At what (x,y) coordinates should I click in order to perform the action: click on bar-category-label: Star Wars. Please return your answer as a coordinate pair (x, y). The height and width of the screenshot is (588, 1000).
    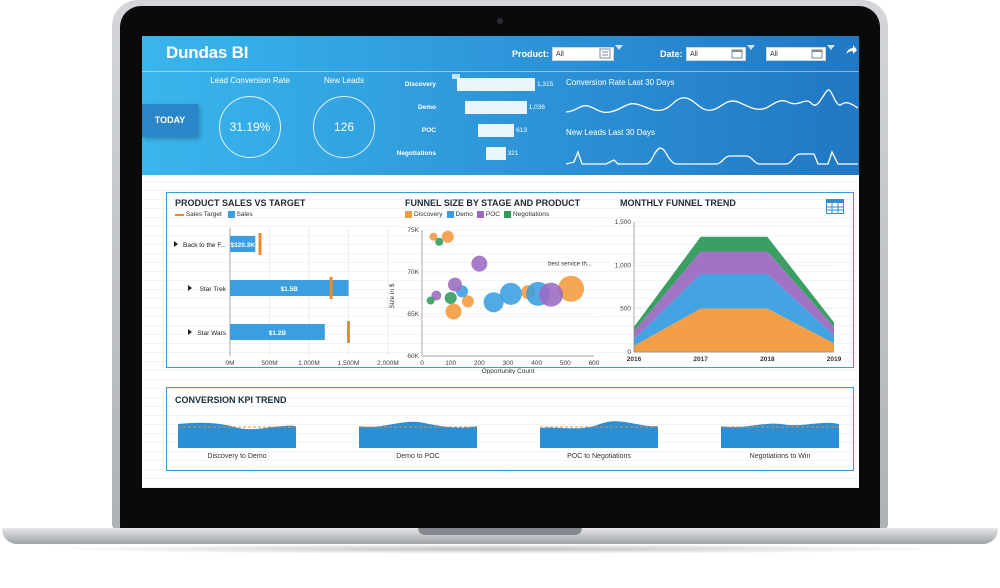
    Looking at the image, I should click on (211, 333).